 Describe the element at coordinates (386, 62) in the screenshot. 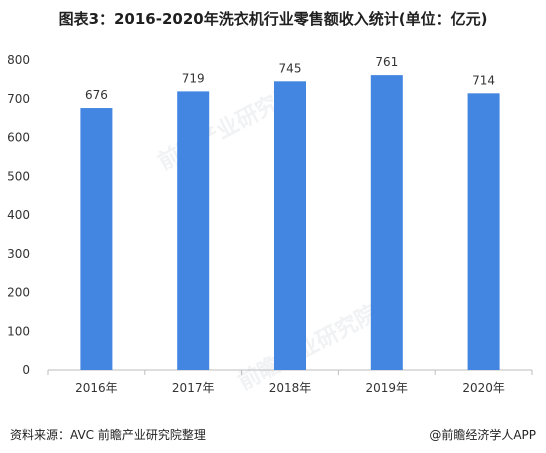

I see `data-label: 761` at that location.